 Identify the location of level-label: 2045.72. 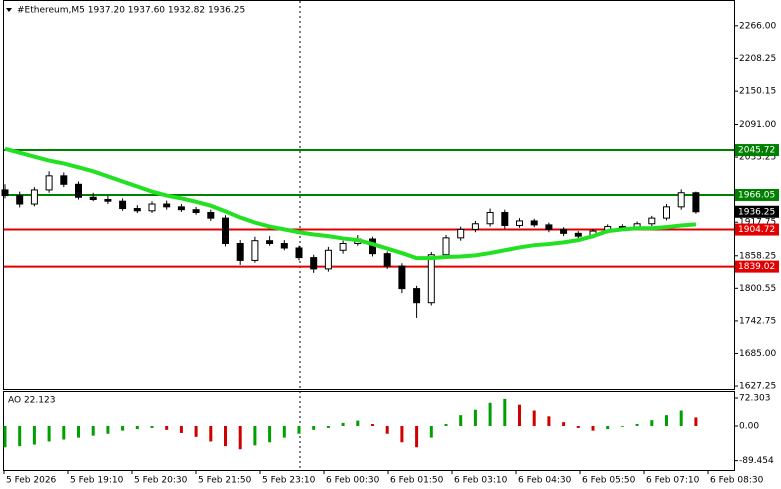
(756, 151).